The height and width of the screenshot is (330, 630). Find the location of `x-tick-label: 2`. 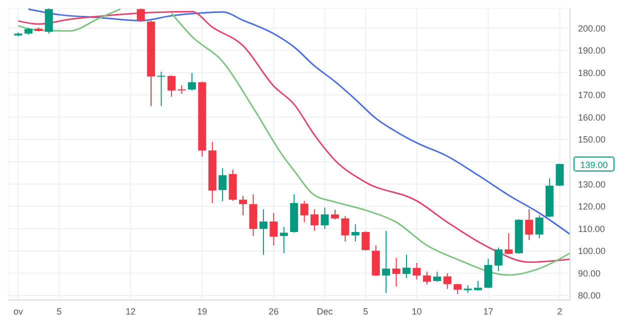

x-tick-label: 2 is located at coordinates (559, 311).